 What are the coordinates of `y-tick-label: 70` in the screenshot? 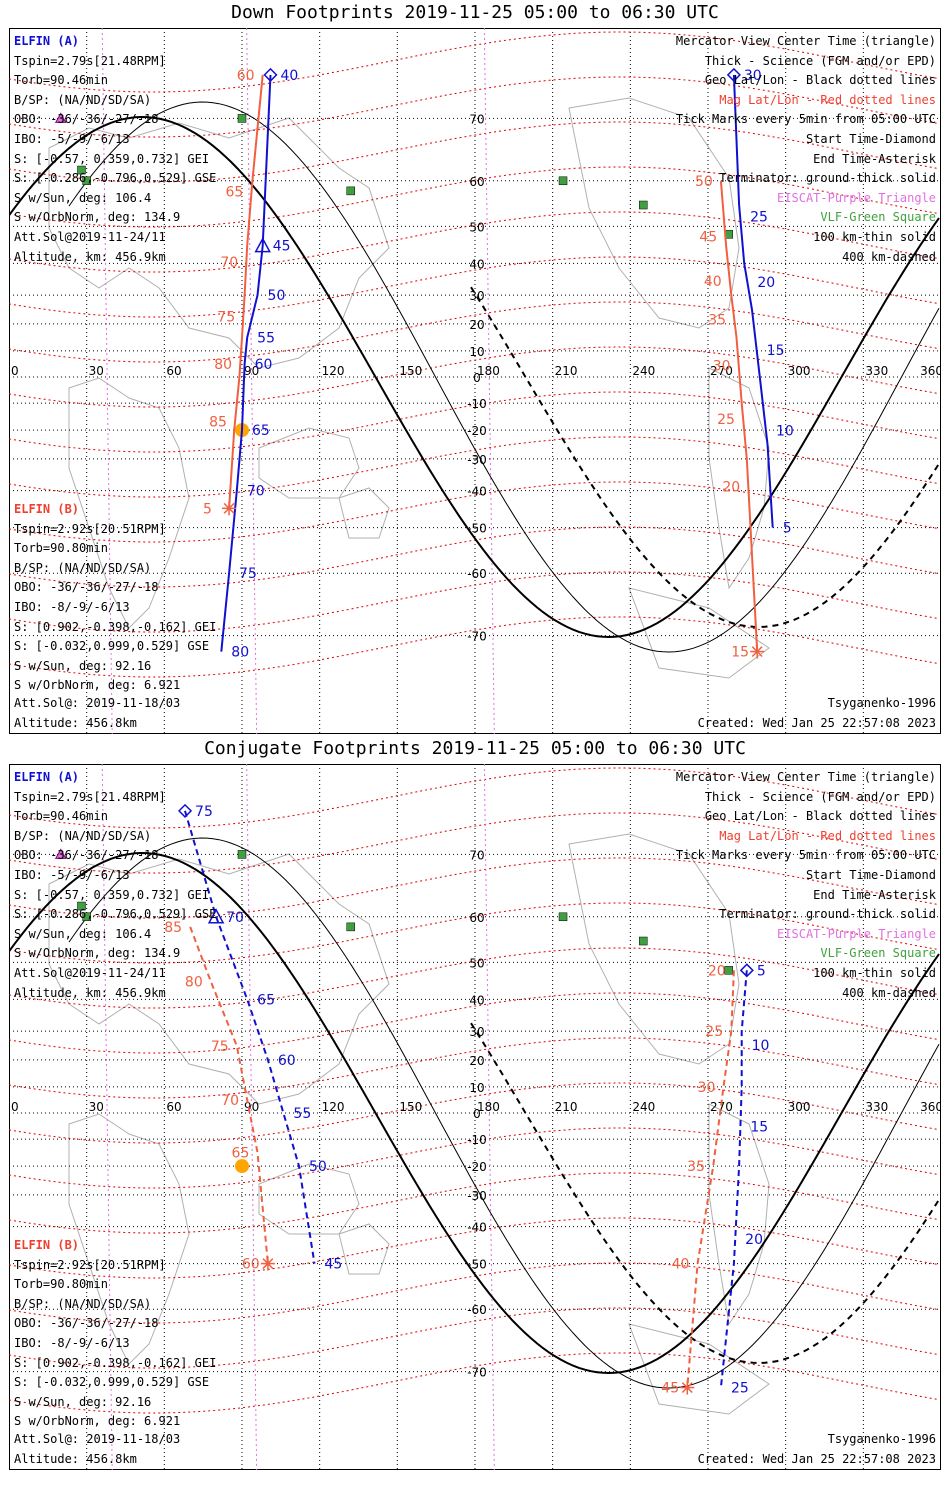 It's located at (476, 855).